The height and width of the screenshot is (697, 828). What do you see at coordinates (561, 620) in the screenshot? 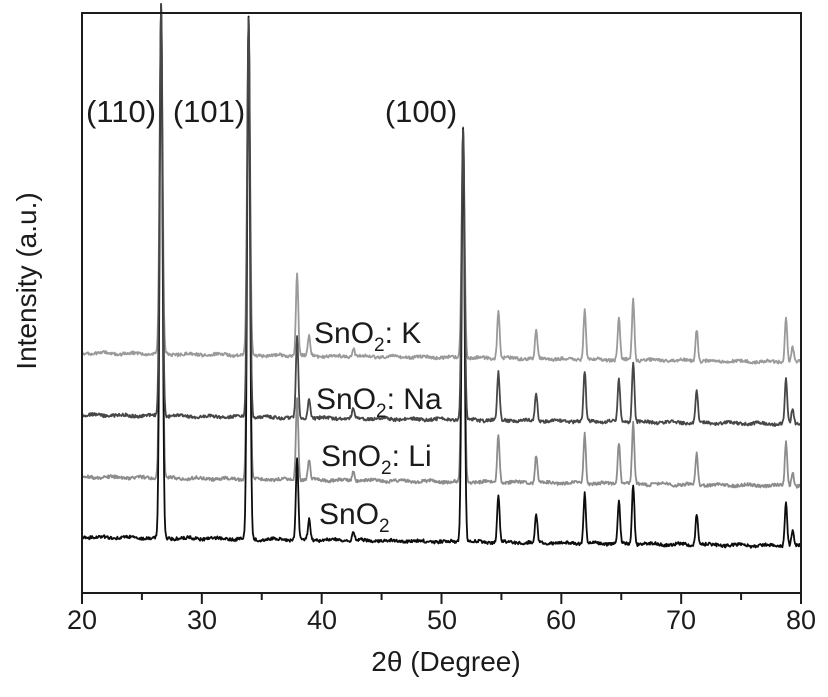
I see `x-tick-label-60: 60` at bounding box center [561, 620].